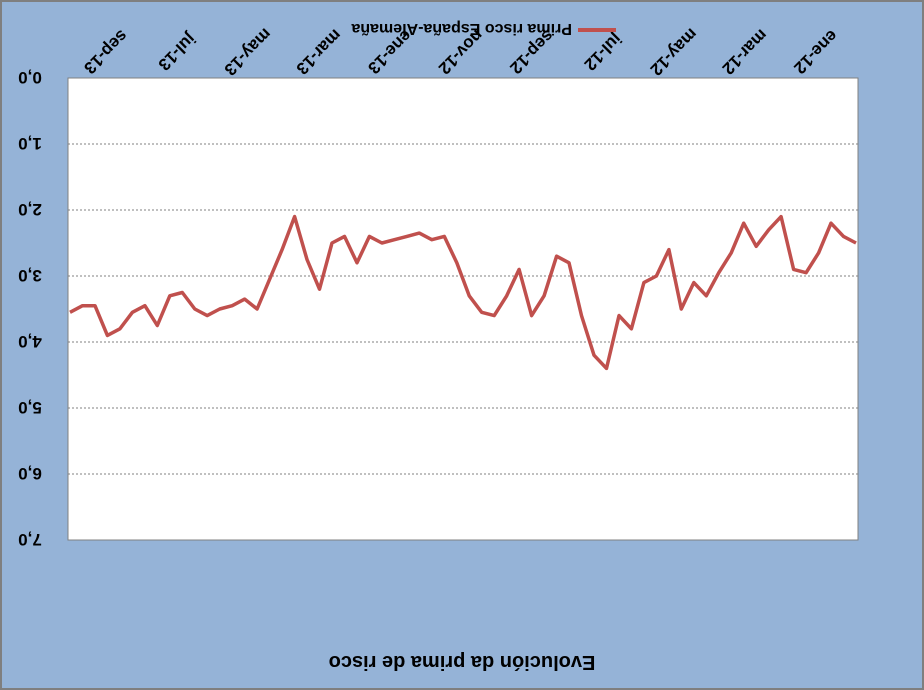  I want to click on x-tick-label: mar-13, so click(318, 51).